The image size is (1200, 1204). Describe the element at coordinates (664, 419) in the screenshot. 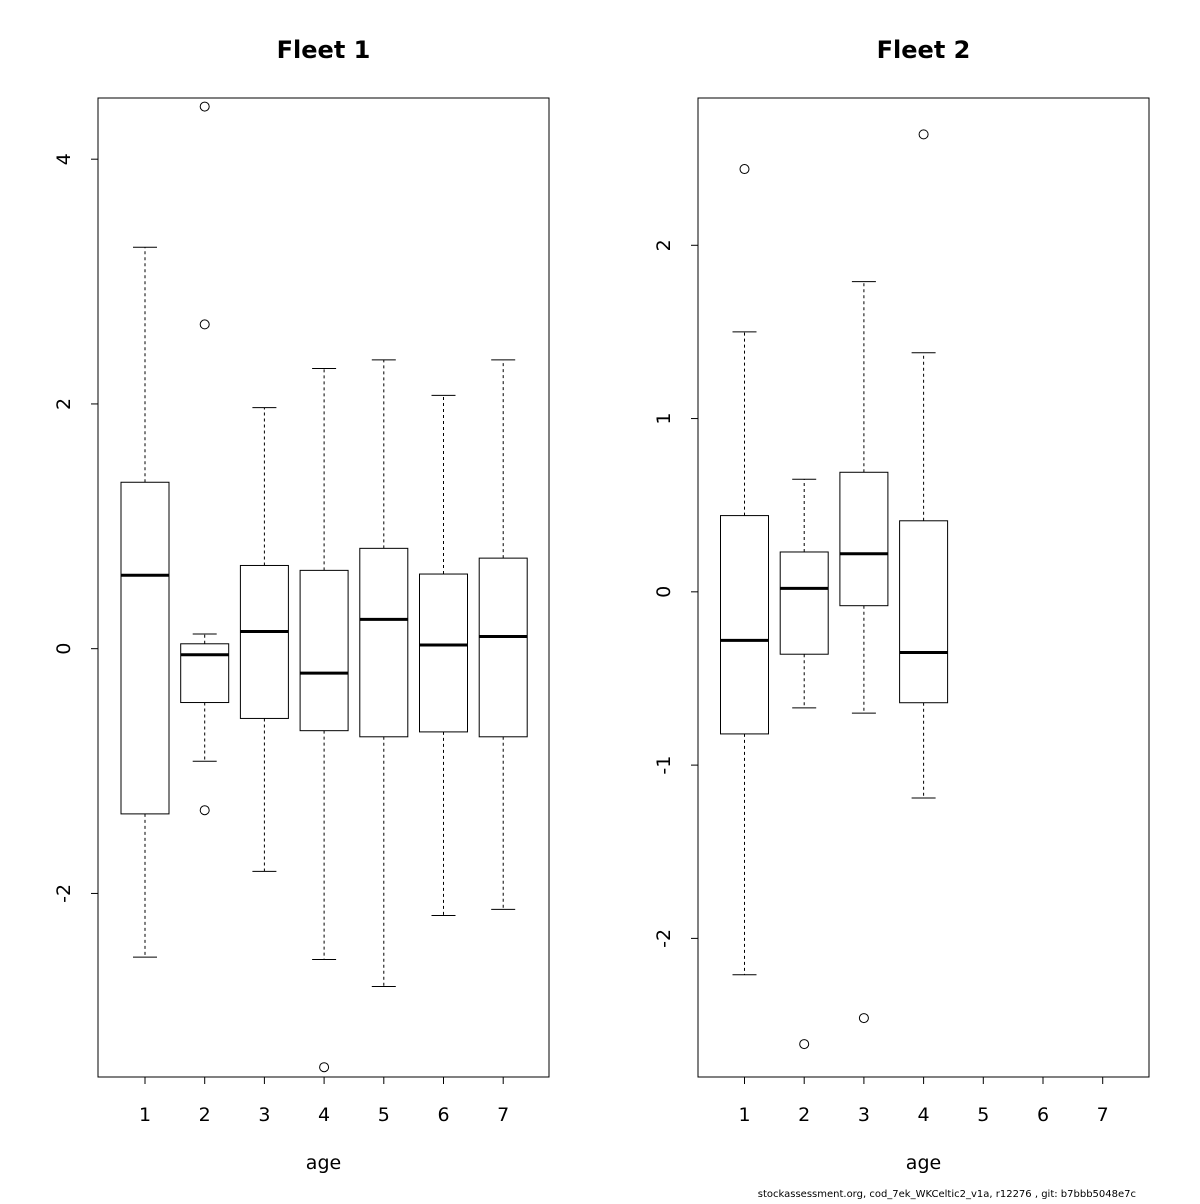

I see `y-tick-label: 1` at that location.